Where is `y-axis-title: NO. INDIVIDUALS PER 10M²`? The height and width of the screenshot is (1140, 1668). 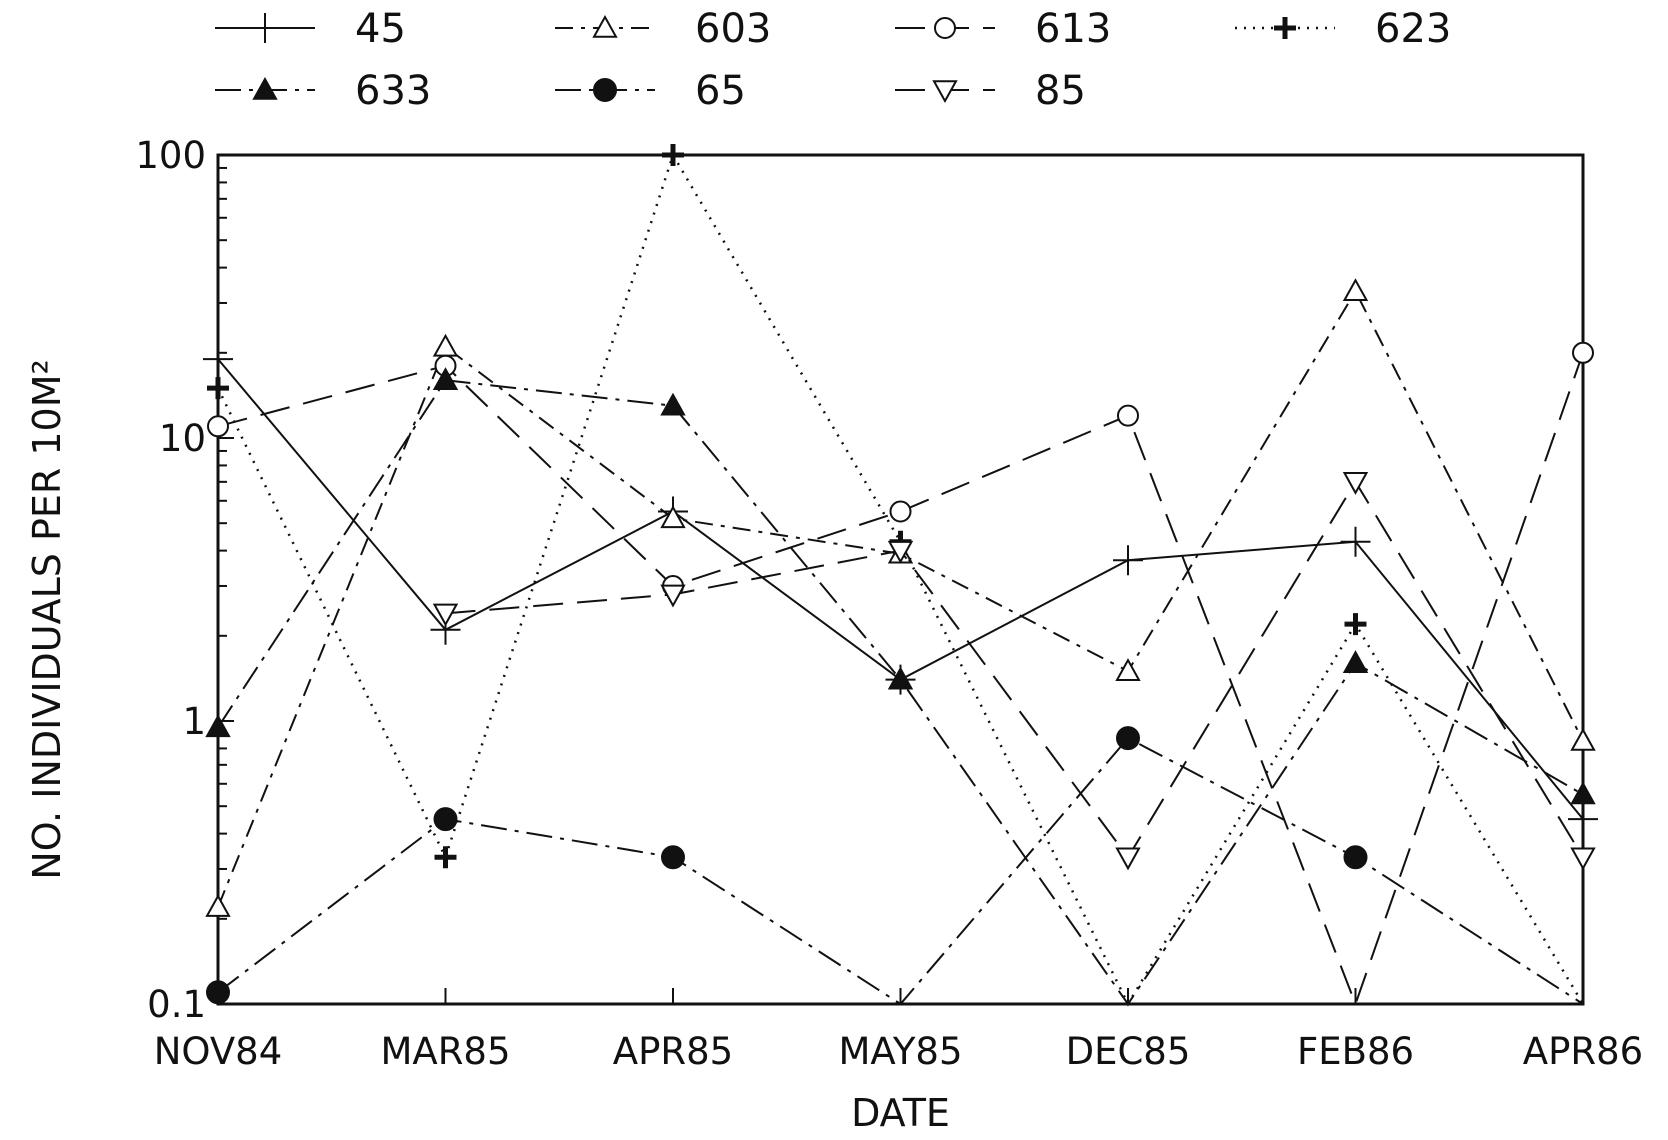
y-axis-title: NO. INDIVIDUALS PER 10M² is located at coordinates (47, 619).